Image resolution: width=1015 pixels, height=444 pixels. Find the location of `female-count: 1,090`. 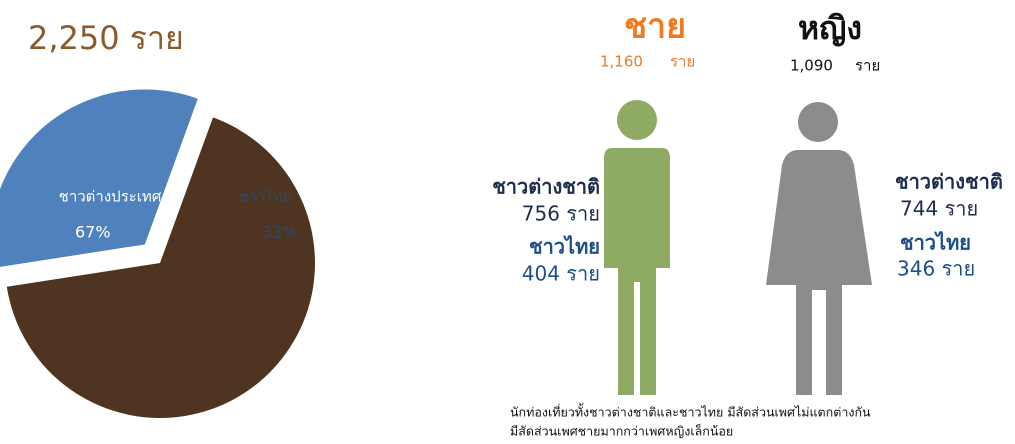

female-count: 1,090 is located at coordinates (811, 66).